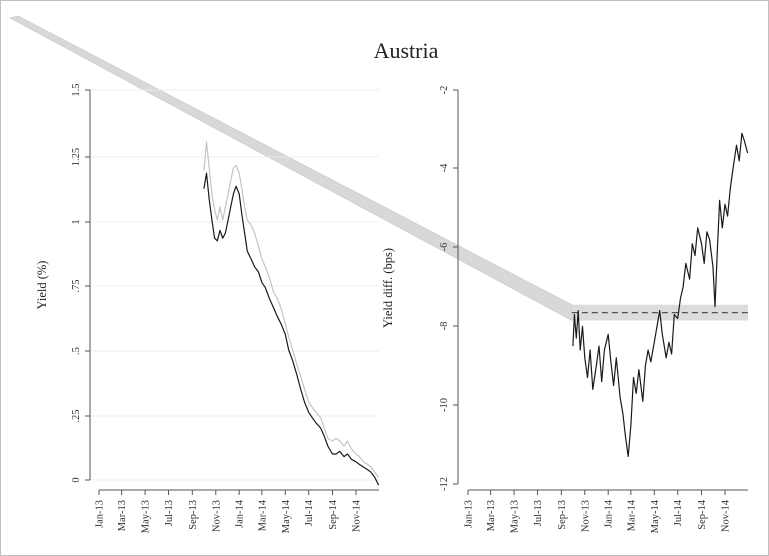 Image resolution: width=769 pixels, height=556 pixels. Describe the element at coordinates (406, 50) in the screenshot. I see `figure-title: Austria` at that location.